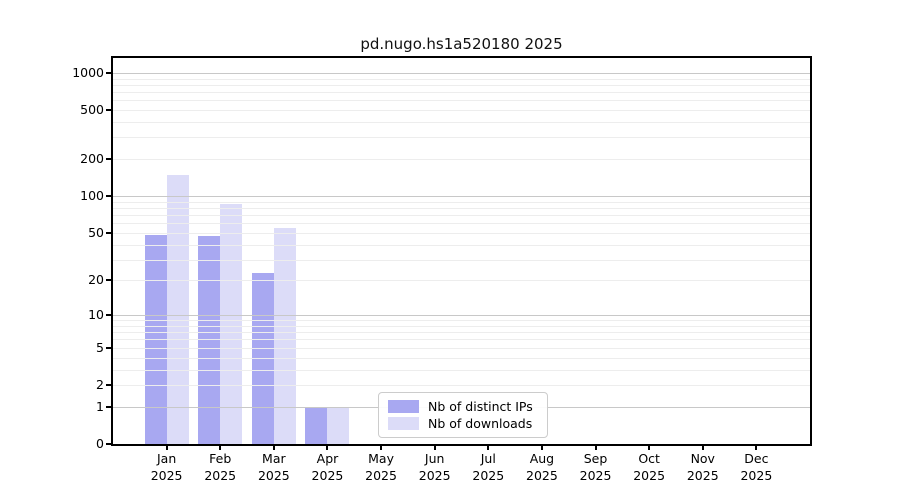 The width and height of the screenshot is (900, 500). Describe the element at coordinates (100, 406) in the screenshot. I see `y-tick-label: 1` at that location.